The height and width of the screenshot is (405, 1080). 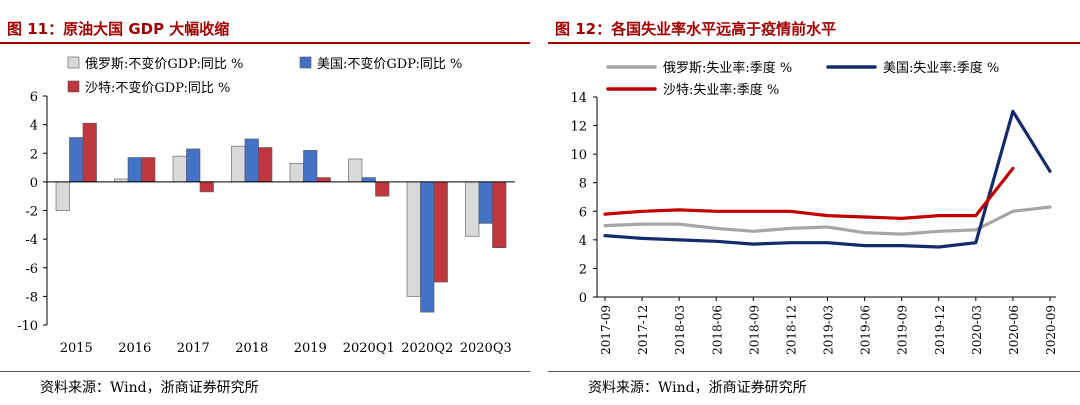 What do you see at coordinates (940, 330) in the screenshot?
I see `x-tick-label: 2019-12` at bounding box center [940, 330].